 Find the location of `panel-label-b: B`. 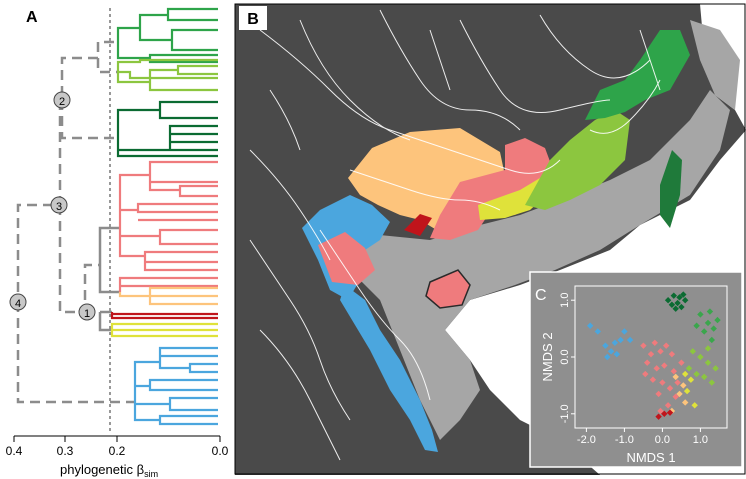

panel-label-b: B is located at coordinates (253, 19).